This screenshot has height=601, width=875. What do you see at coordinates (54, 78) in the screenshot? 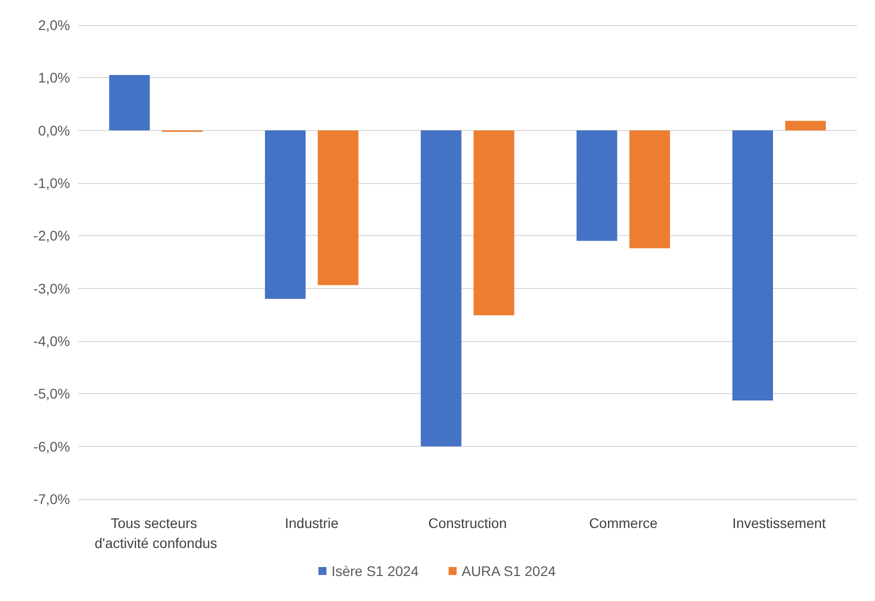
I see `y-tick-label: 1,0%` at bounding box center [54, 78].